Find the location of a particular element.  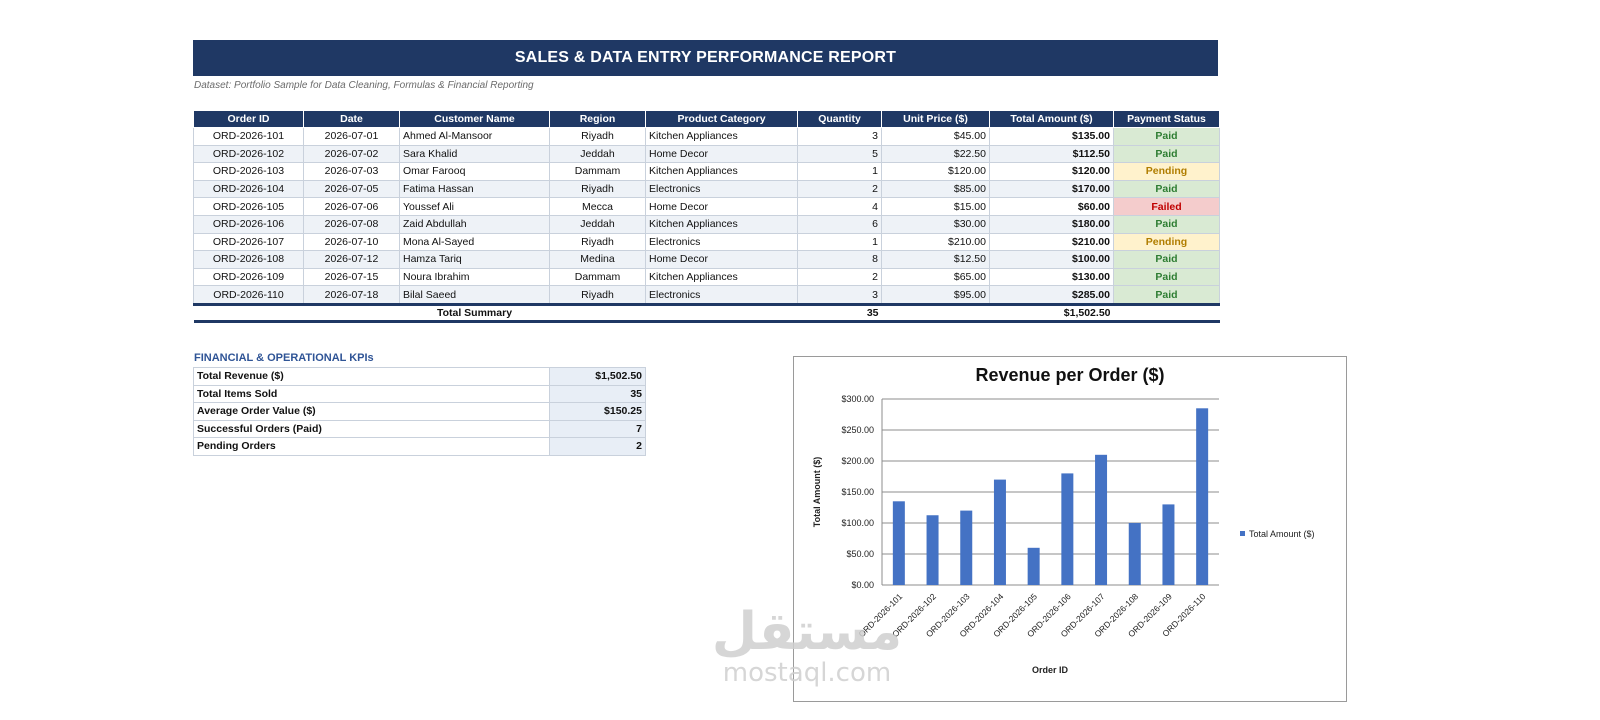

column-header: Unit Price ($) is located at coordinates (935, 119).